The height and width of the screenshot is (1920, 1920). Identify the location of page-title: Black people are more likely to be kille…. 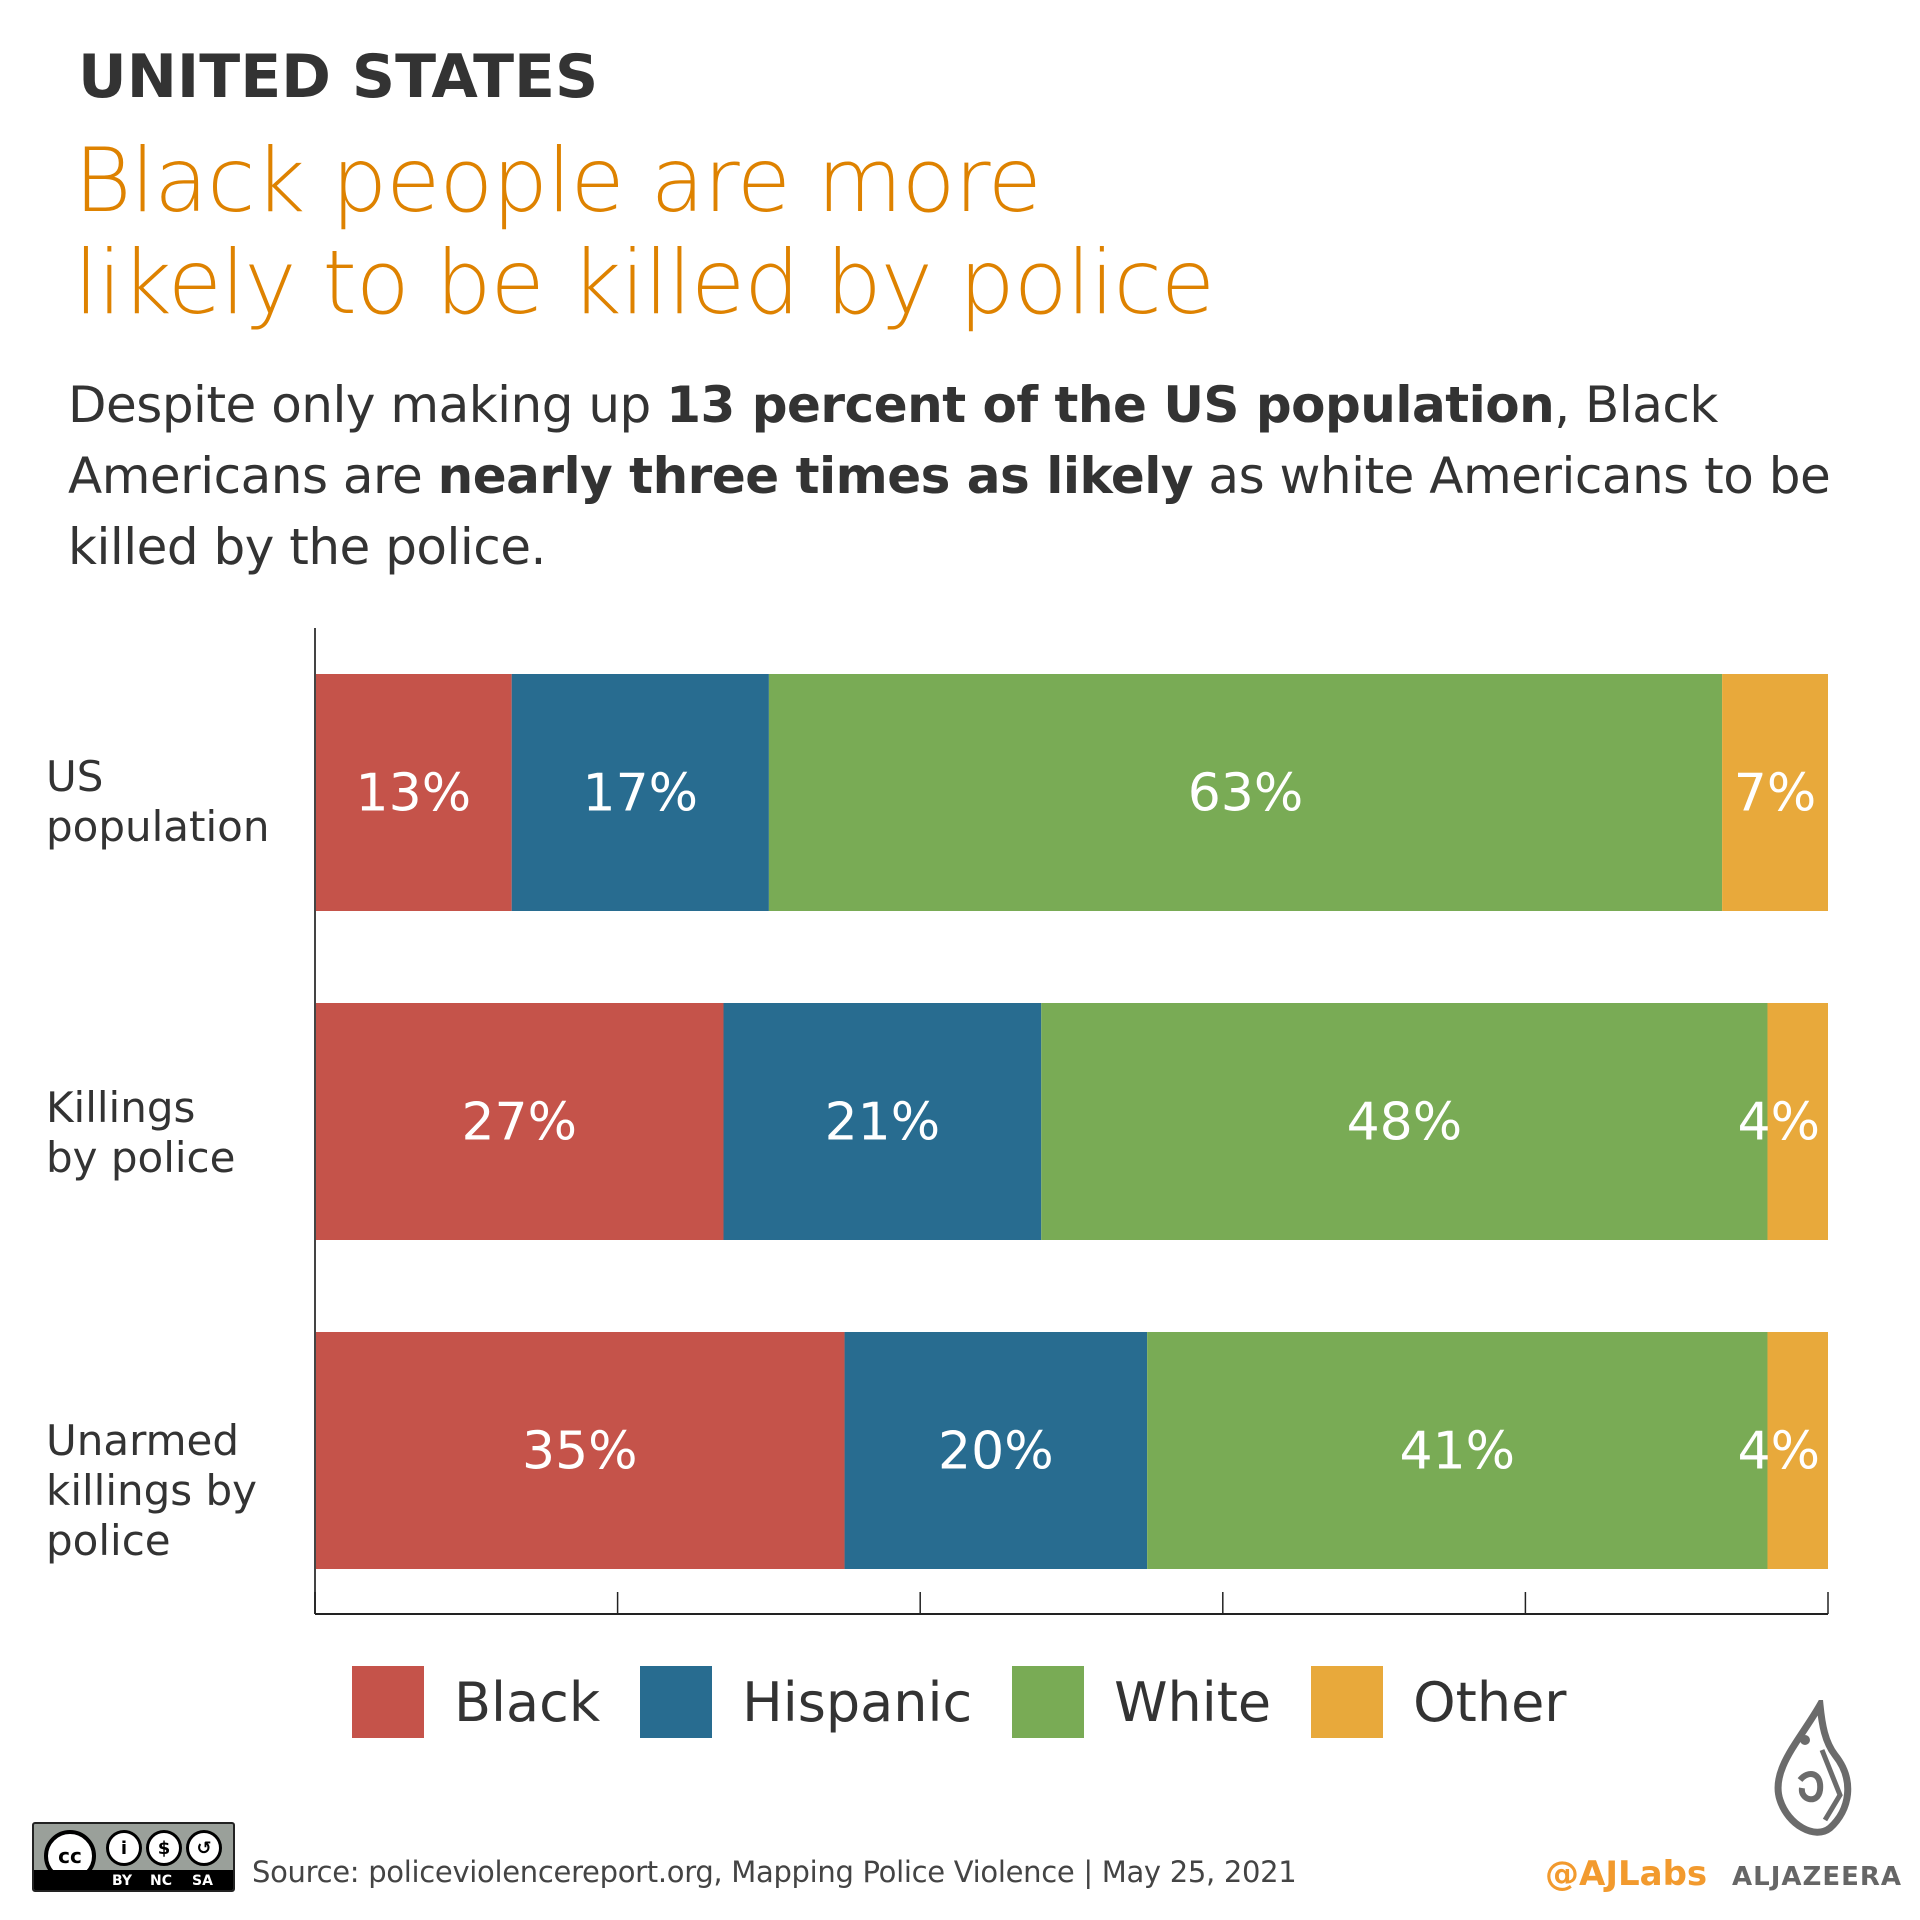
(974, 232).